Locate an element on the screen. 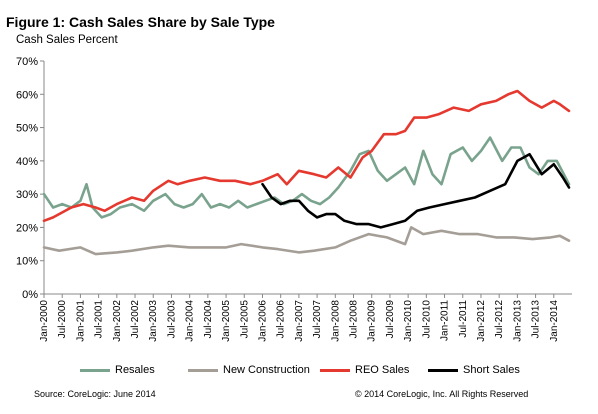 The height and width of the screenshot is (414, 598). source-note: Source: CoreLogic: June 2014 is located at coordinates (95, 394).